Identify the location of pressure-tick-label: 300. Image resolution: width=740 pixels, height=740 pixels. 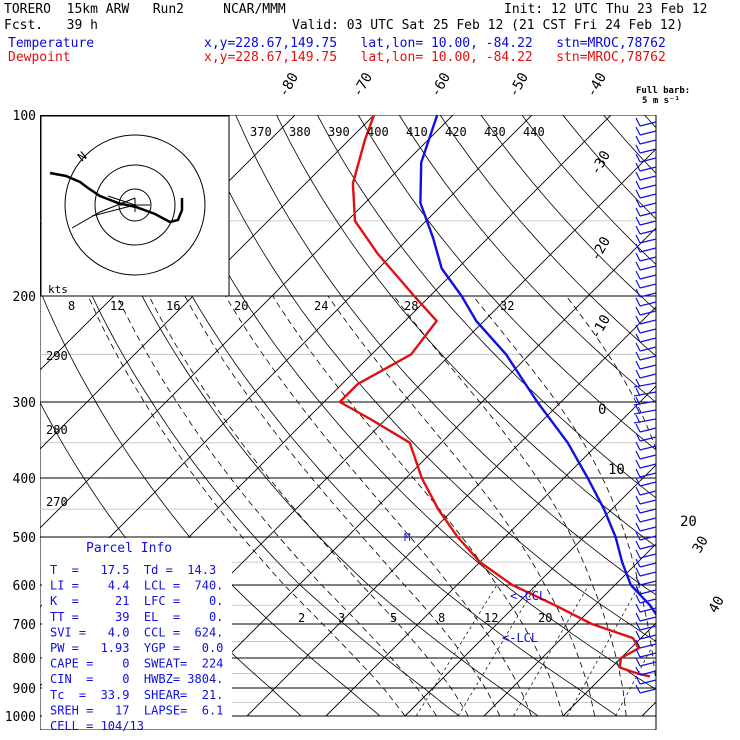
(24, 403).